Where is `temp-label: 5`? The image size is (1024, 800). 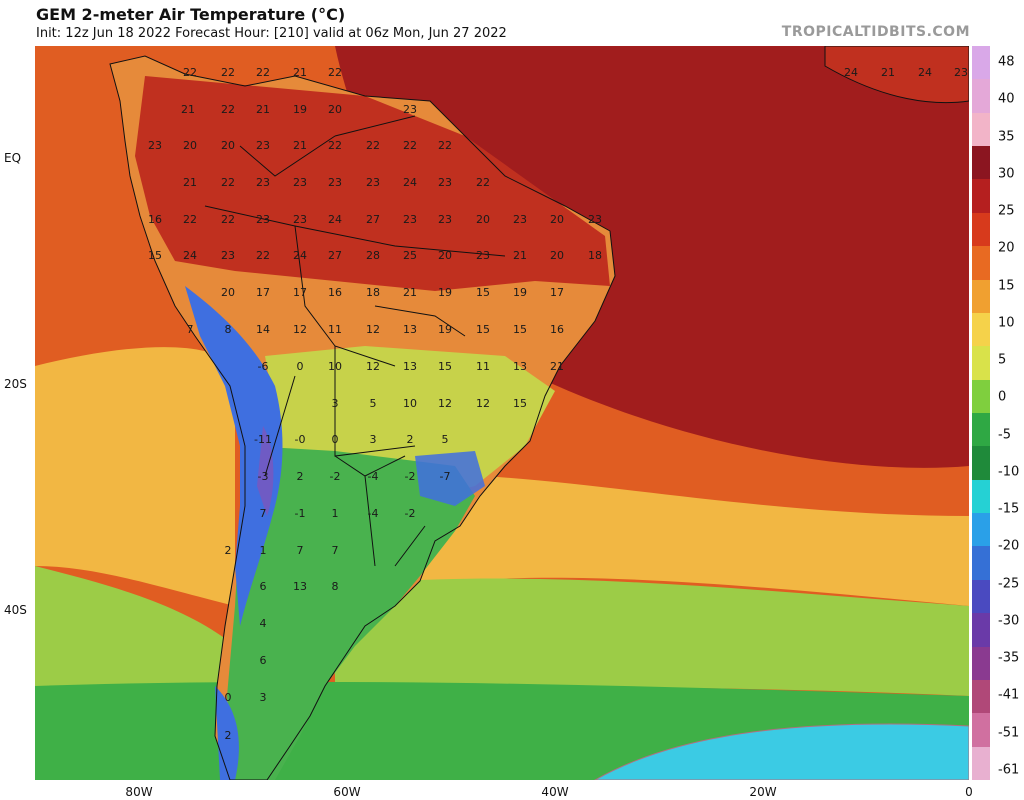
temp-label: 5 is located at coordinates (373, 403).